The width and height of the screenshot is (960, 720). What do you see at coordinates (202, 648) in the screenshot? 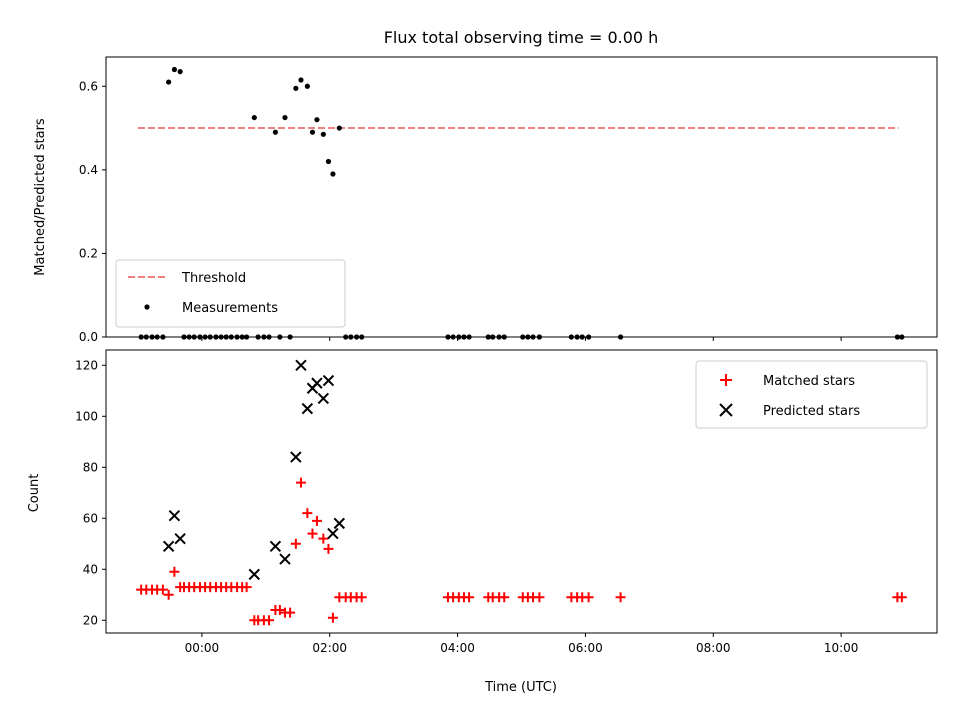
I see `bottom-x-tick-label: 00:00` at bounding box center [202, 648].